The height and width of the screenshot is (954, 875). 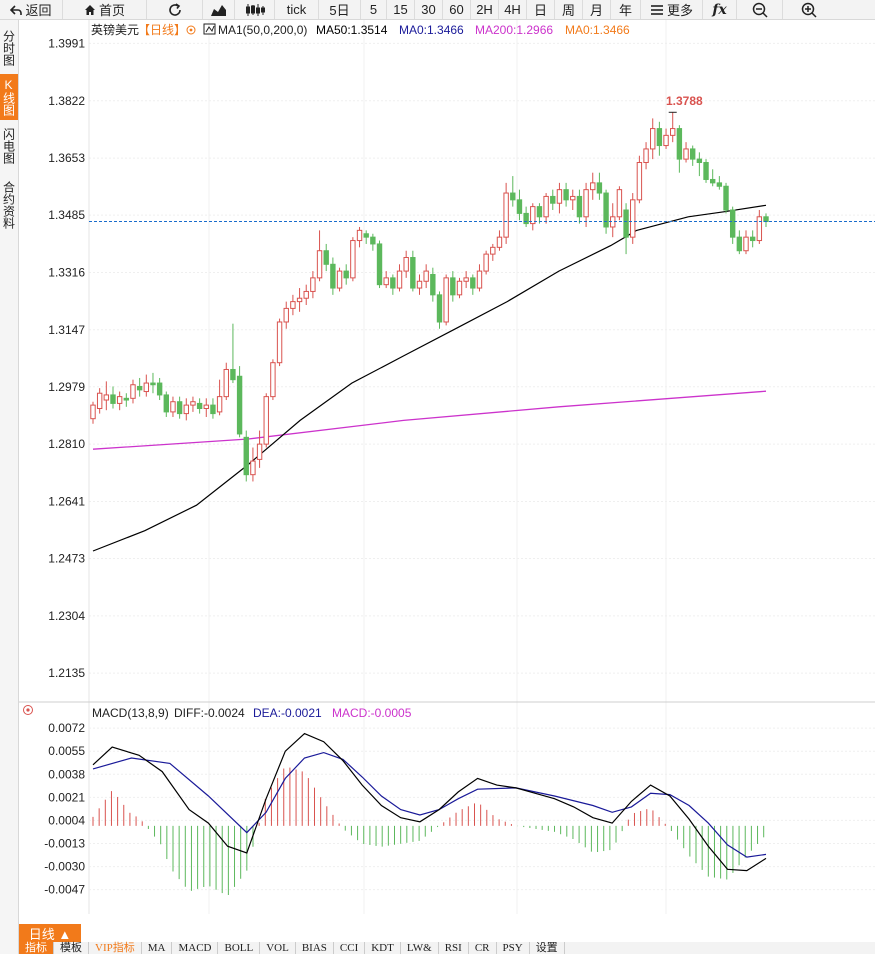 I want to click on sidebar-item-contract-info: 合约资料, so click(x=8, y=205).